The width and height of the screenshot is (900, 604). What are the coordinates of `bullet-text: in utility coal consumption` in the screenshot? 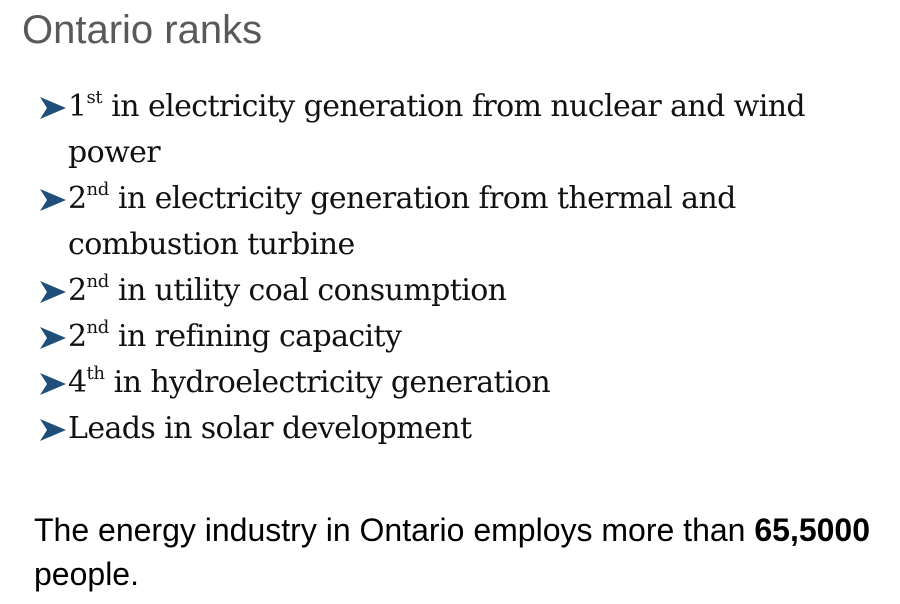 It's located at (308, 290).